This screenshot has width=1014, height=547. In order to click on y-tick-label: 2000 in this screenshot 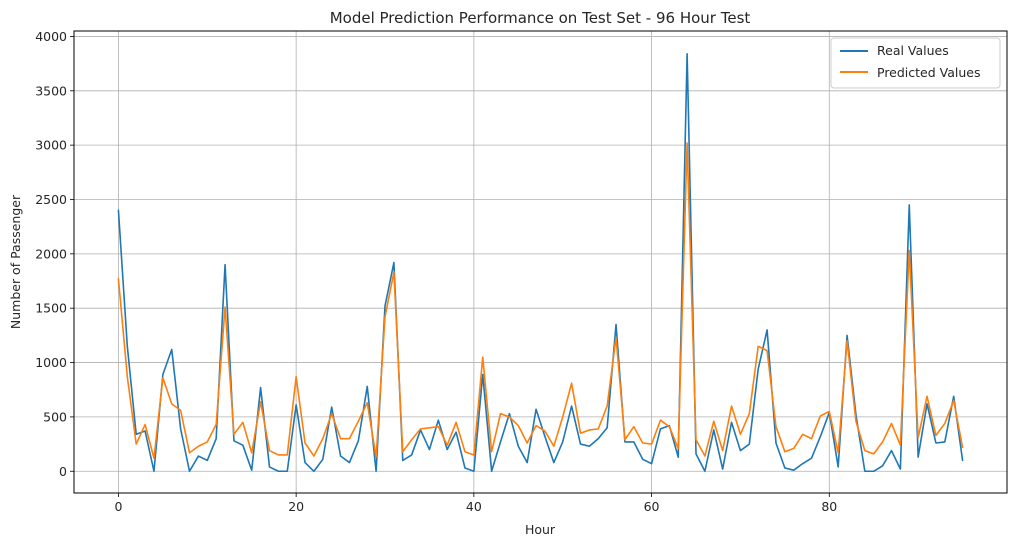, I will do `click(51, 253)`.